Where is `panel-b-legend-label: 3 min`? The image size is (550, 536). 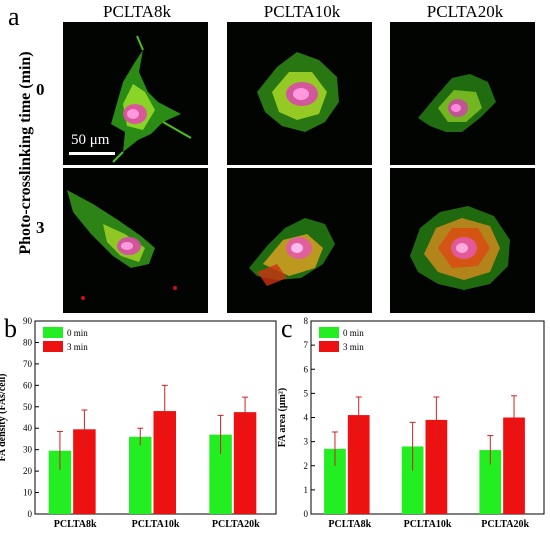 panel-b-legend-label: 3 min is located at coordinates (77, 347).